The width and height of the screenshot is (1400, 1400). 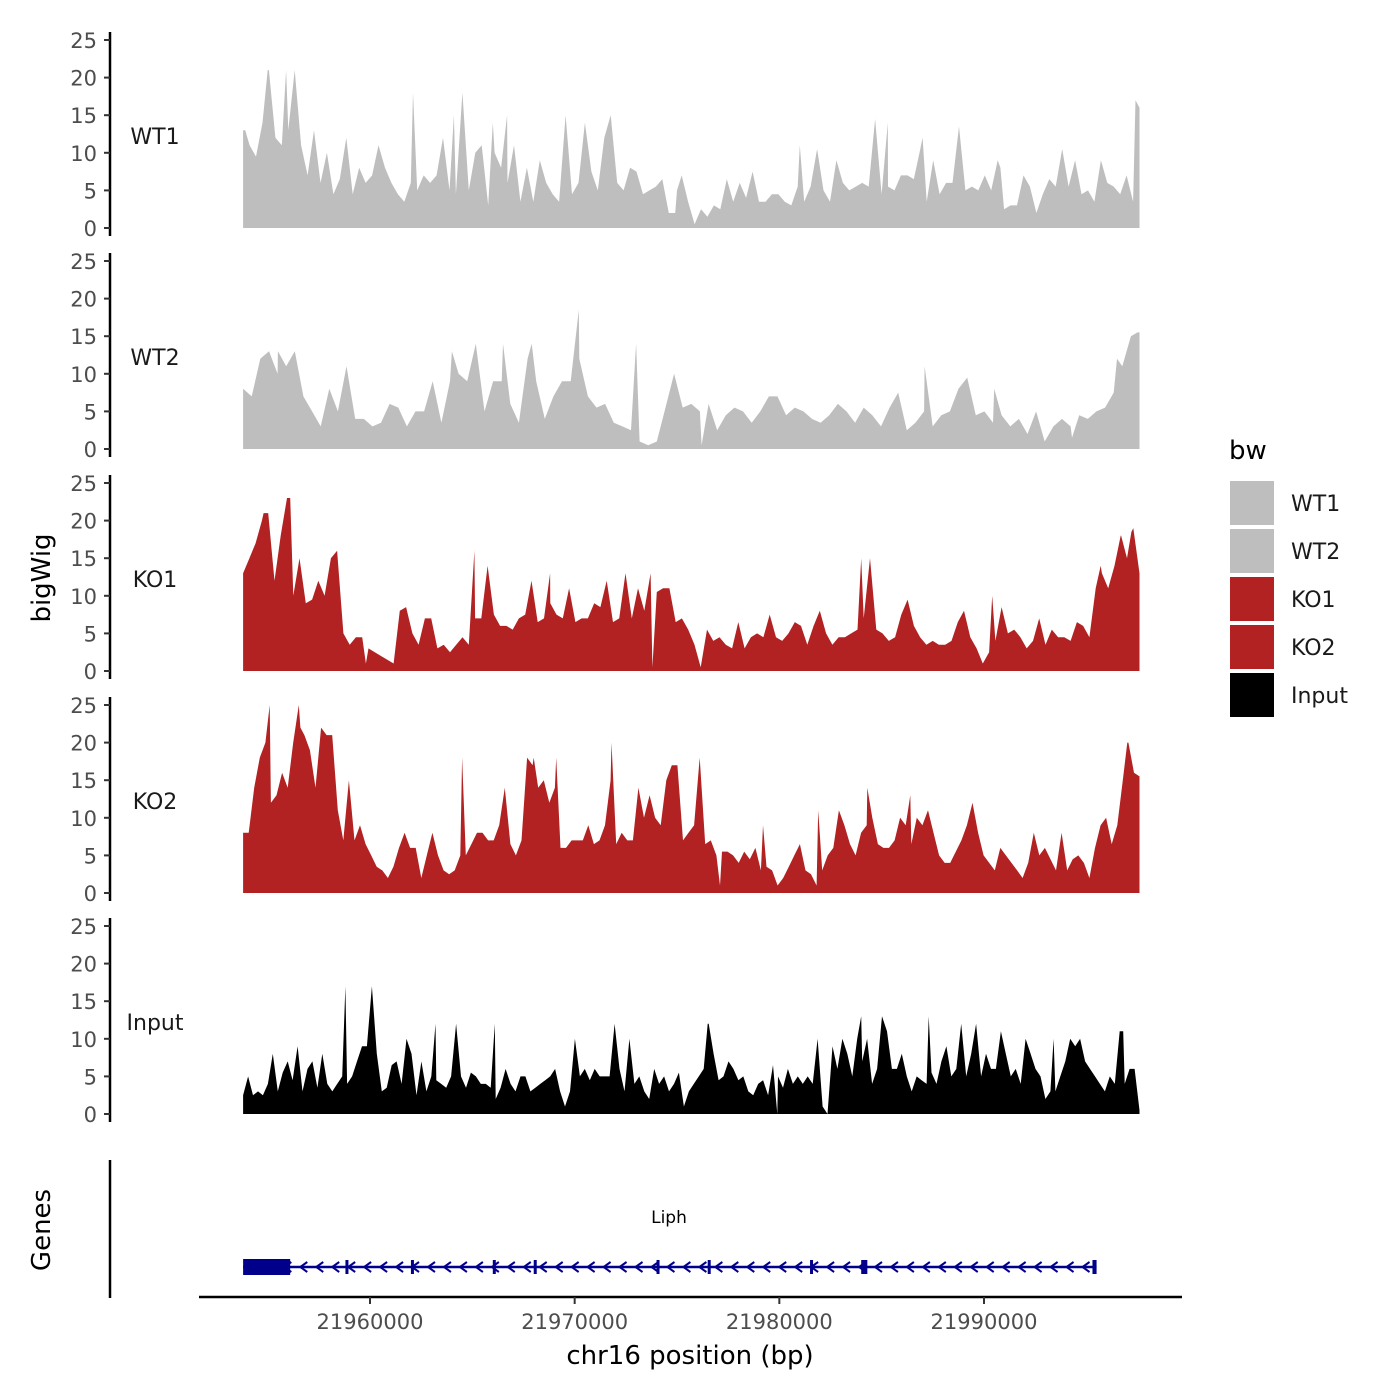 I want to click on track-label-ko2: KO2, so click(x=155, y=802).